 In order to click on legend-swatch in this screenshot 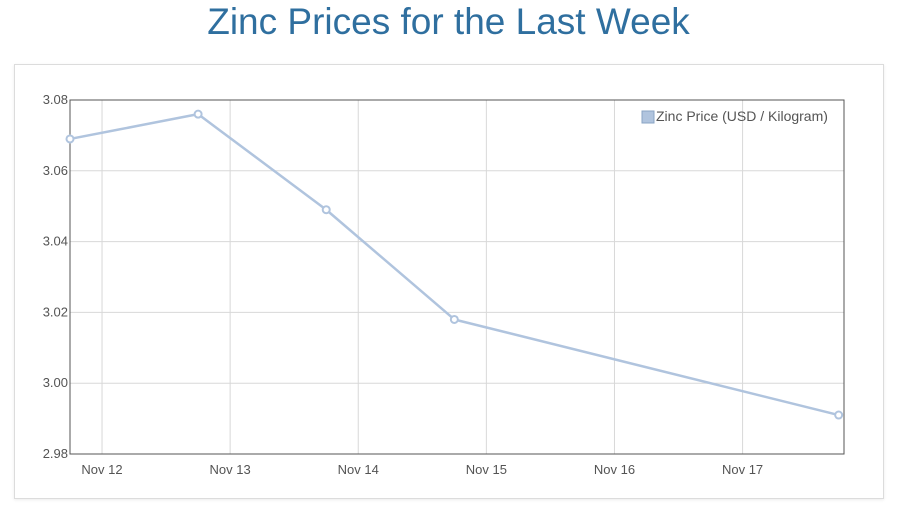, I will do `click(648, 117)`.